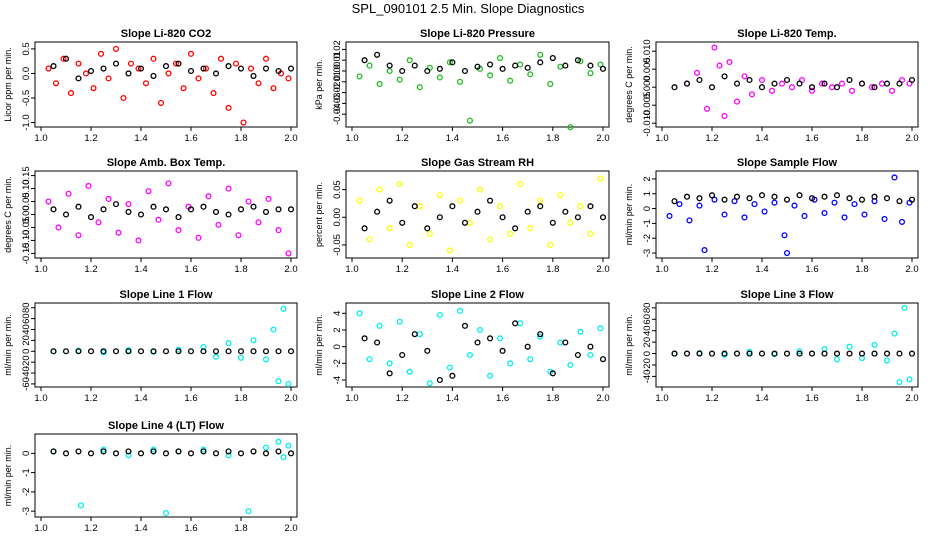 The width and height of the screenshot is (936, 540). Describe the element at coordinates (647, 105) in the screenshot. I see `y-tick-label: -0.005` at that location.